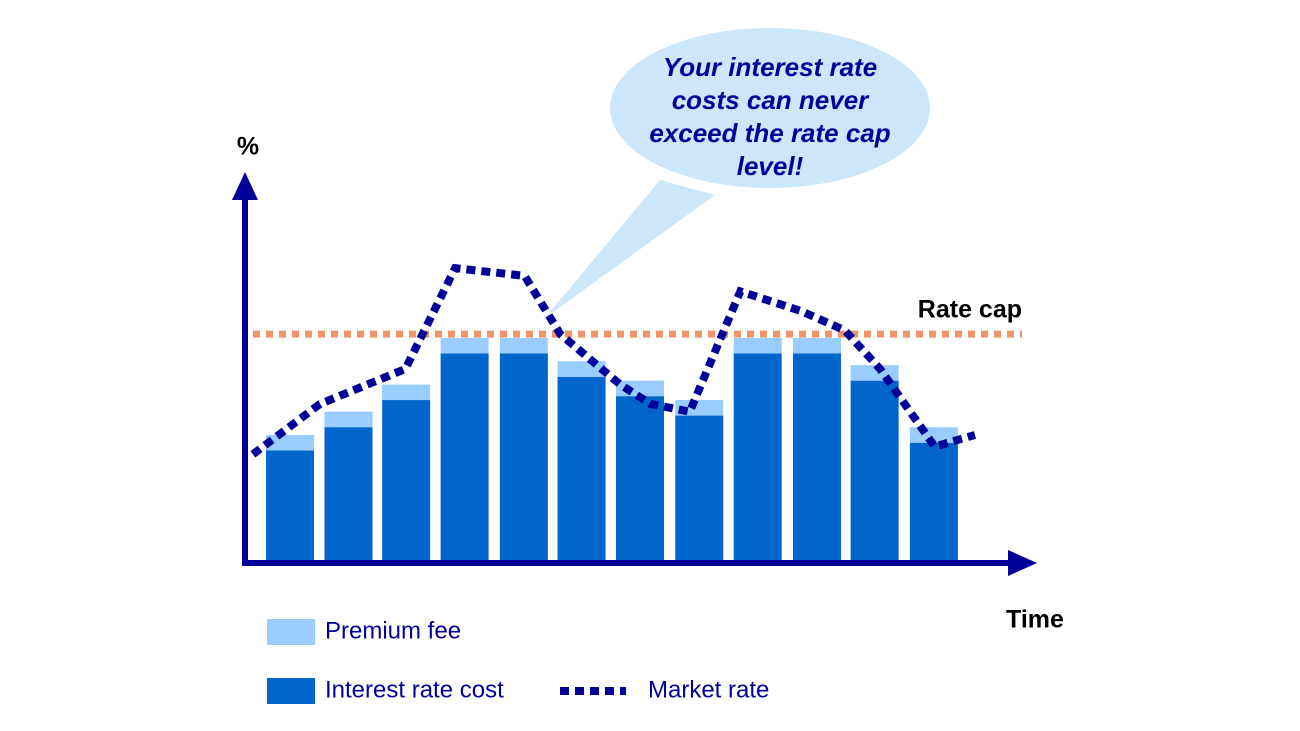 The image size is (1300, 731). What do you see at coordinates (248, 147) in the screenshot?
I see `y-axis-label: %` at bounding box center [248, 147].